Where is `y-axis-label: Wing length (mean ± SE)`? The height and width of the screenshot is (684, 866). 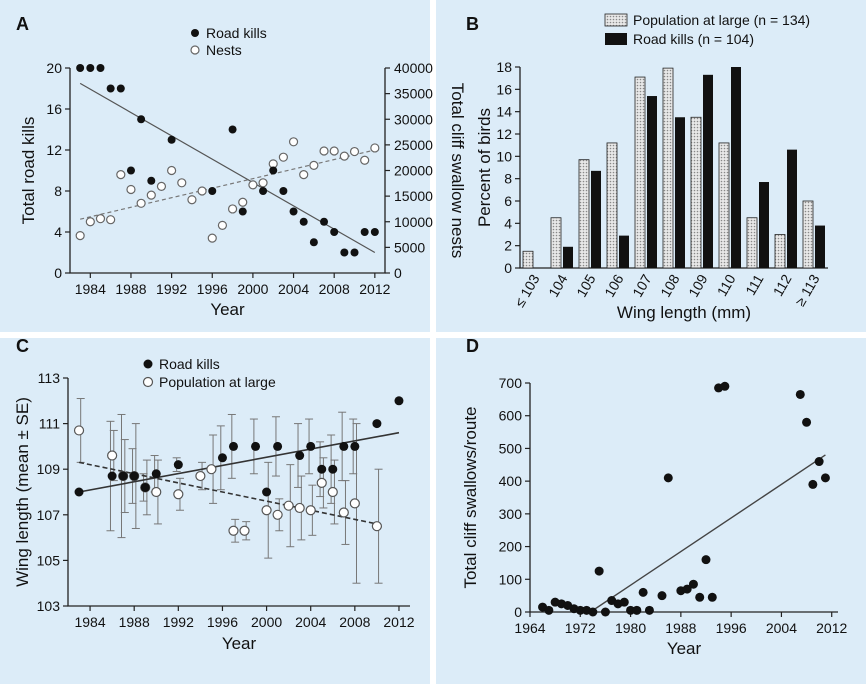 y-axis-label: Wing length (mean ± SE) is located at coordinates (22, 492).